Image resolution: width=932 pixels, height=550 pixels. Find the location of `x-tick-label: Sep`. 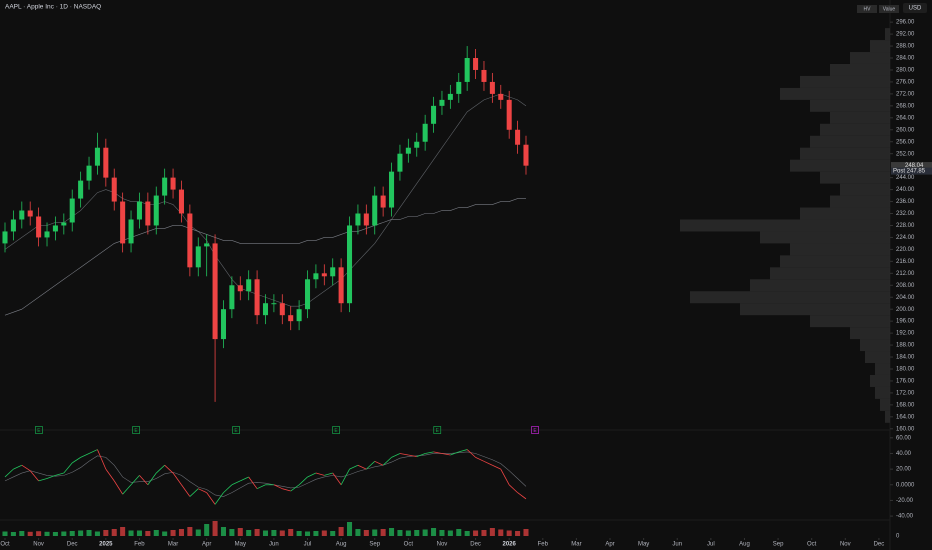

x-tick-label: Sep is located at coordinates (778, 545).